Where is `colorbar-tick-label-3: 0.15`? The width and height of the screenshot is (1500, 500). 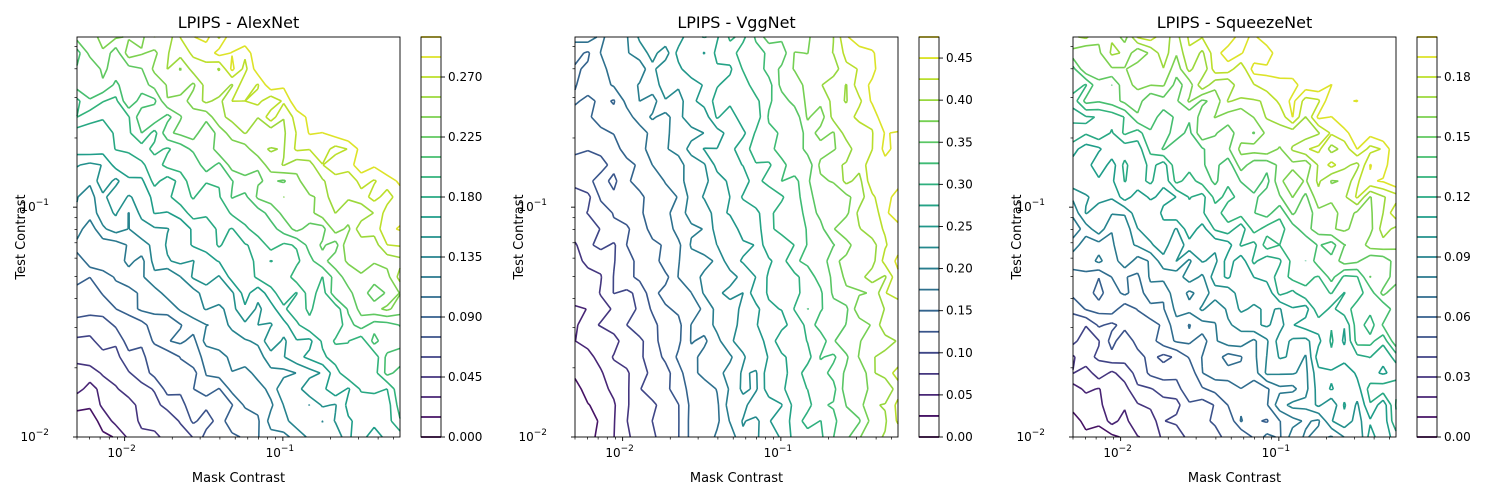
colorbar-tick-label-3: 0.15 is located at coordinates (959, 311).